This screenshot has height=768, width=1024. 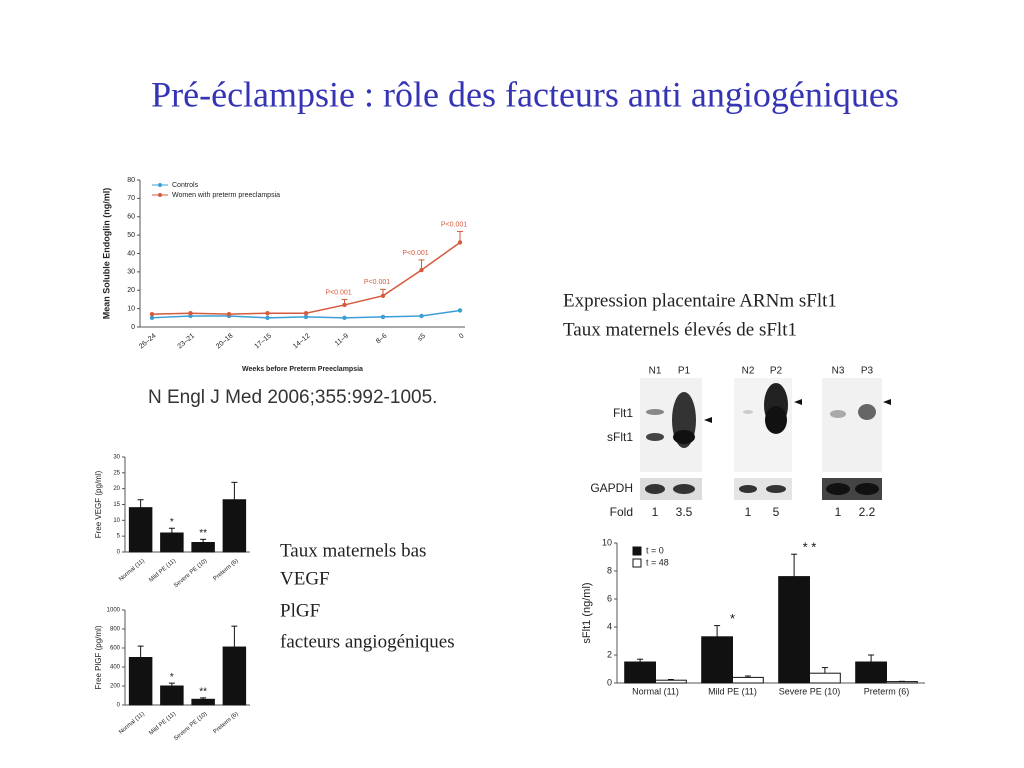 What do you see at coordinates (98, 504) in the screenshot?
I see `y-axis-label: Free VEGF (pg/ml)` at bounding box center [98, 504].